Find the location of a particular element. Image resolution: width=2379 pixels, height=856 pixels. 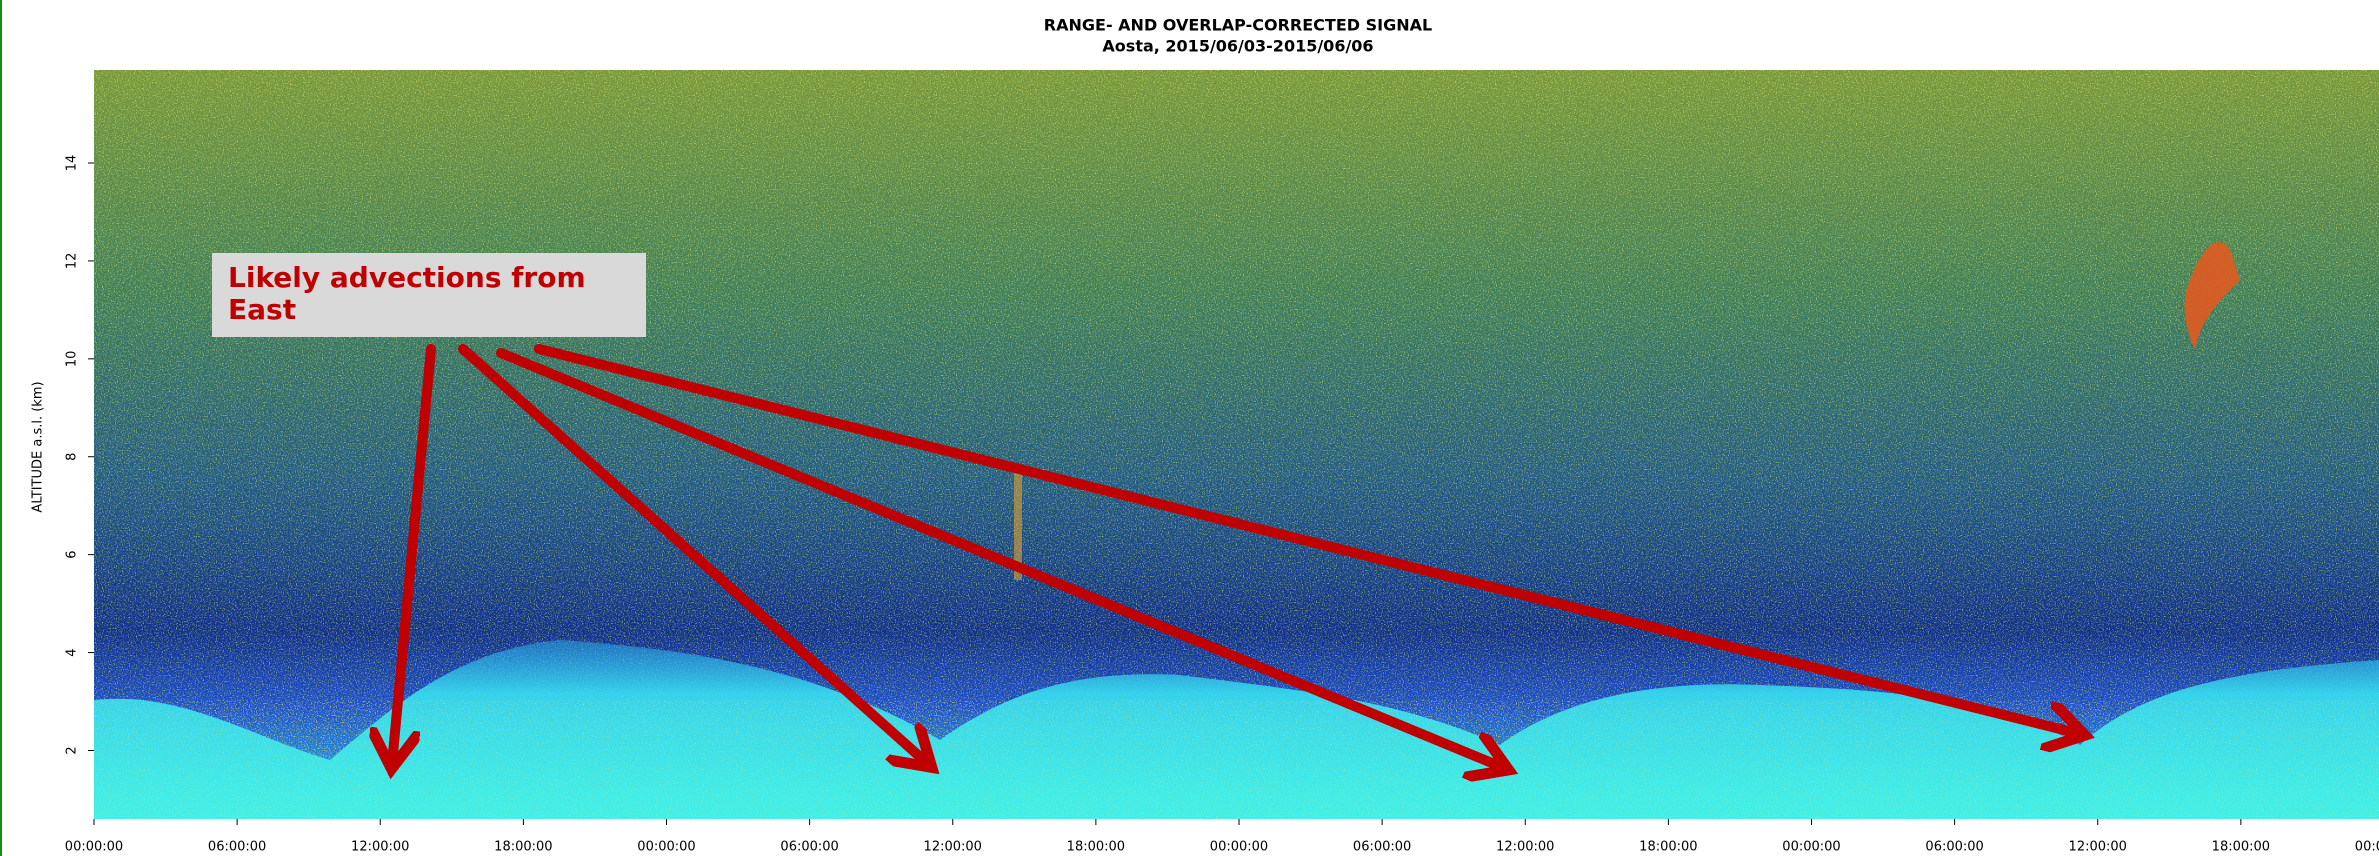

y-tick-label: 2 is located at coordinates (72, 750).